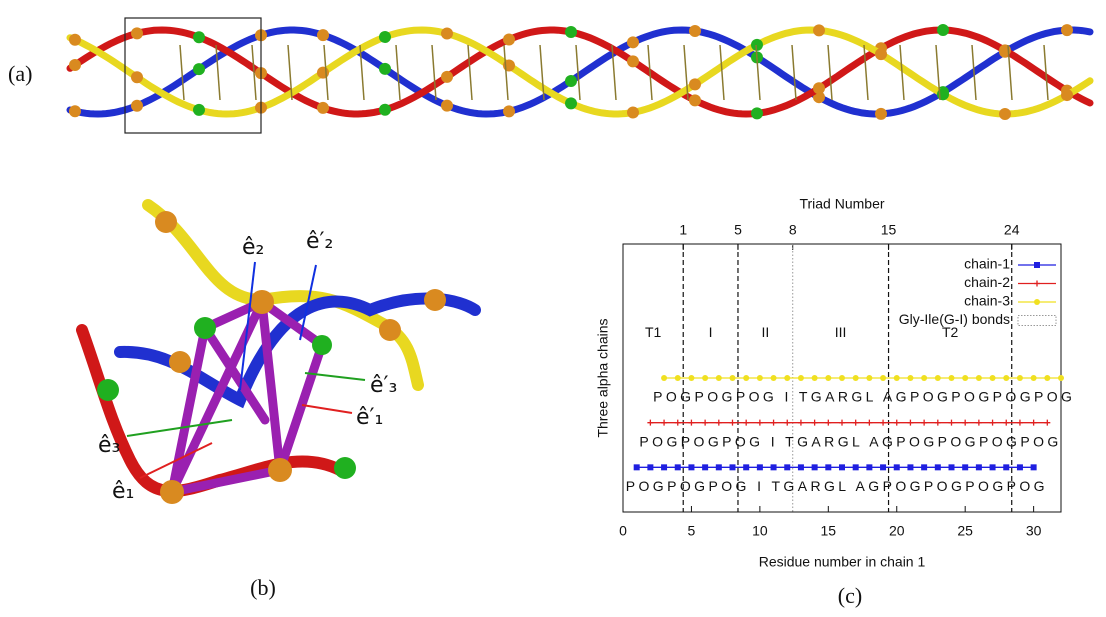  I want to click on x-tick-label: 30, so click(1034, 531).